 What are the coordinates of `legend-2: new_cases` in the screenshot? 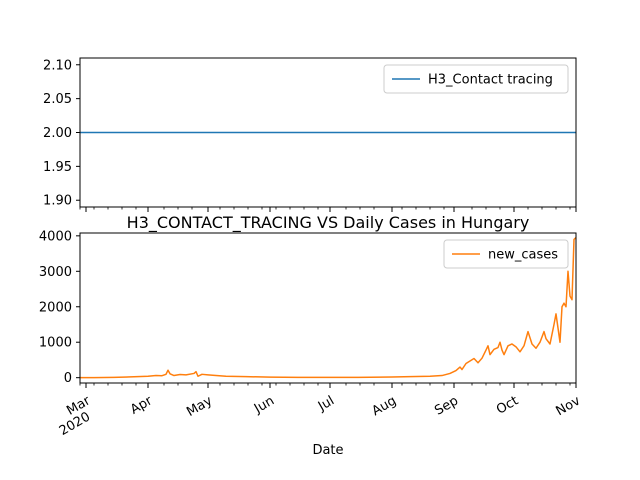 It's located at (506, 254).